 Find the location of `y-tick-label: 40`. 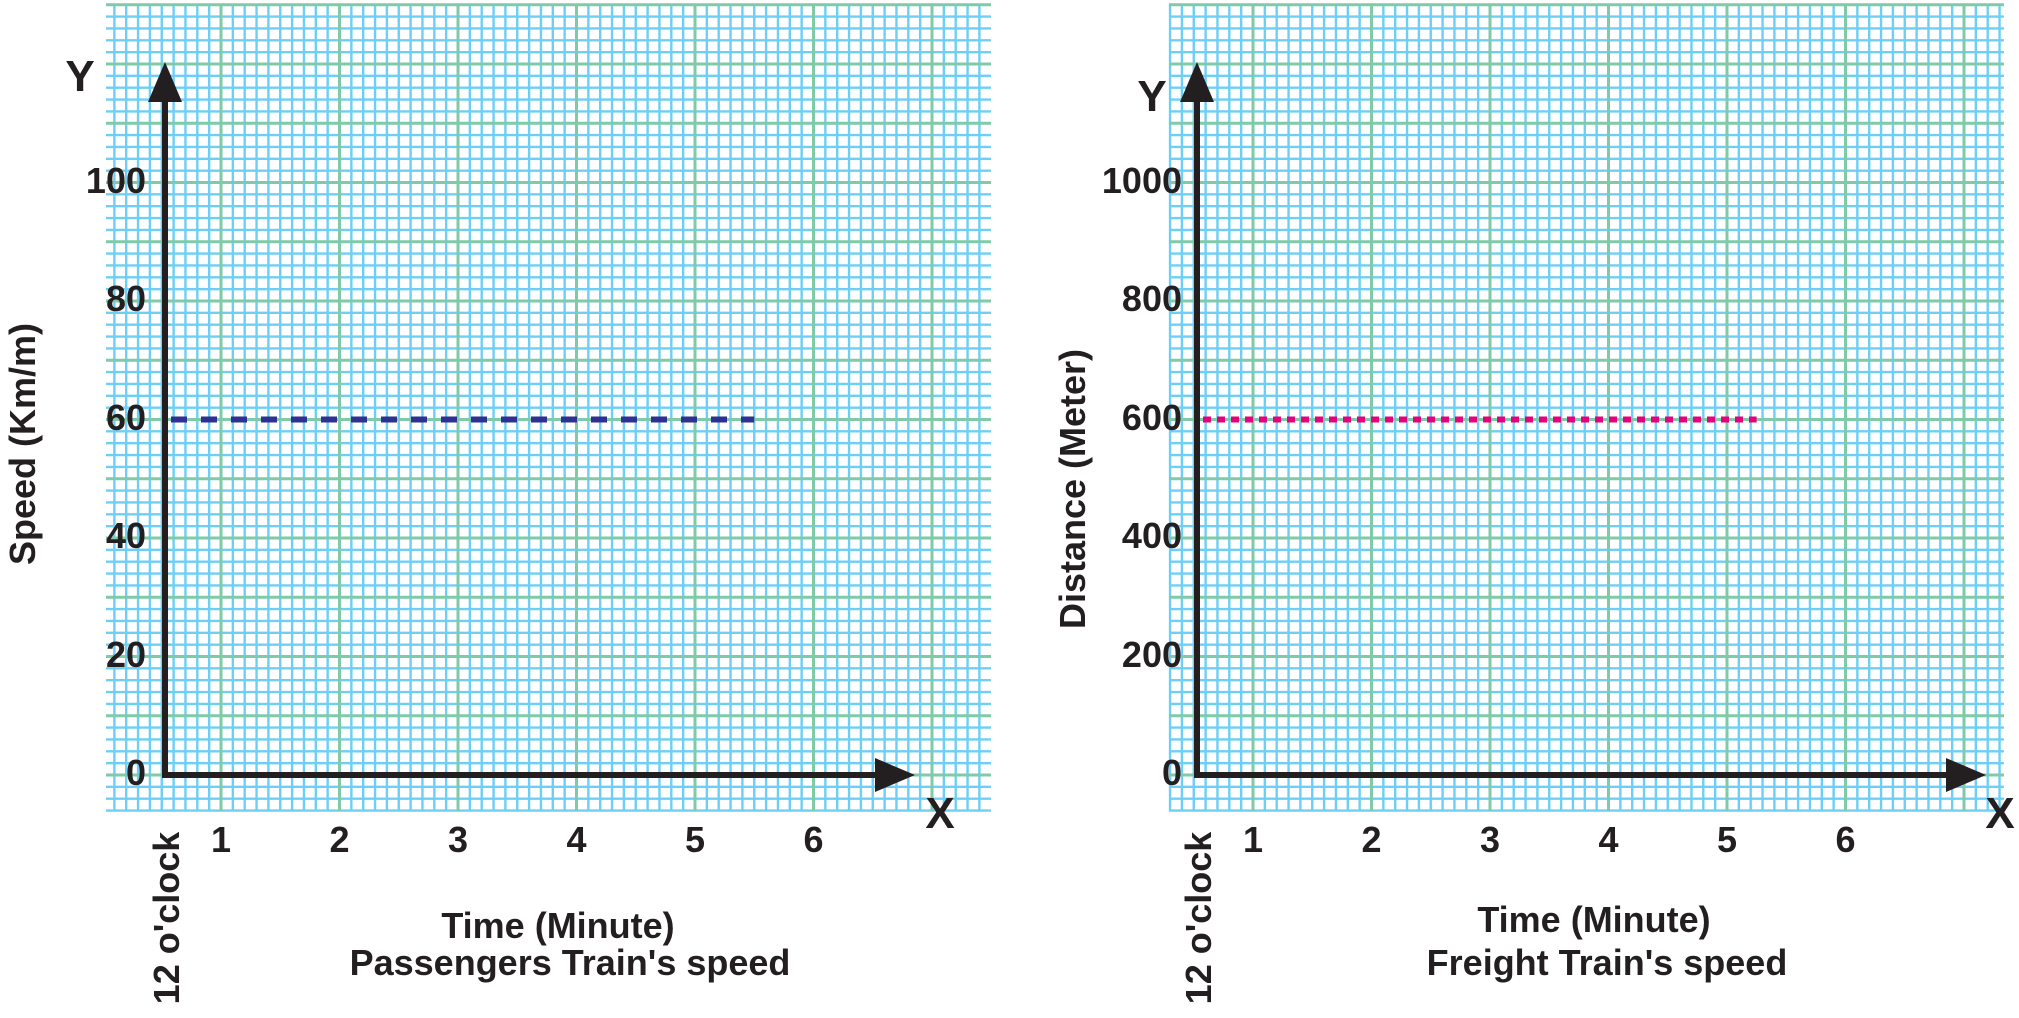

y-tick-label: 40 is located at coordinates (125, 535).